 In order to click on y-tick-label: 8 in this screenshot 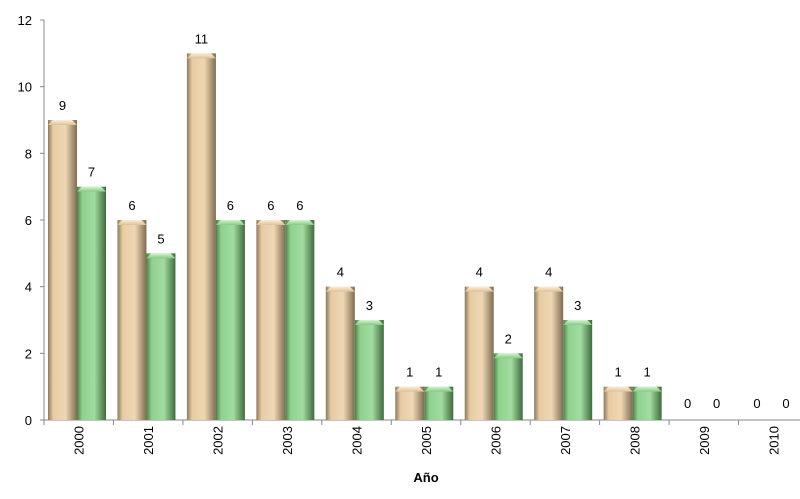, I will do `click(28, 153)`.